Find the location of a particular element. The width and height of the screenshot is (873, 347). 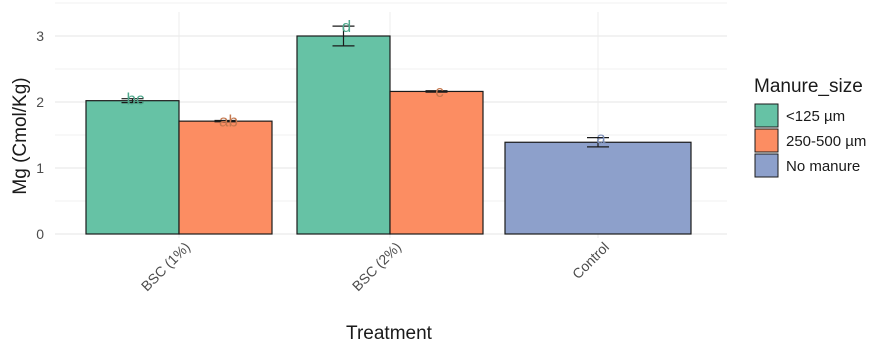

significance-label: d is located at coordinates (346, 26).